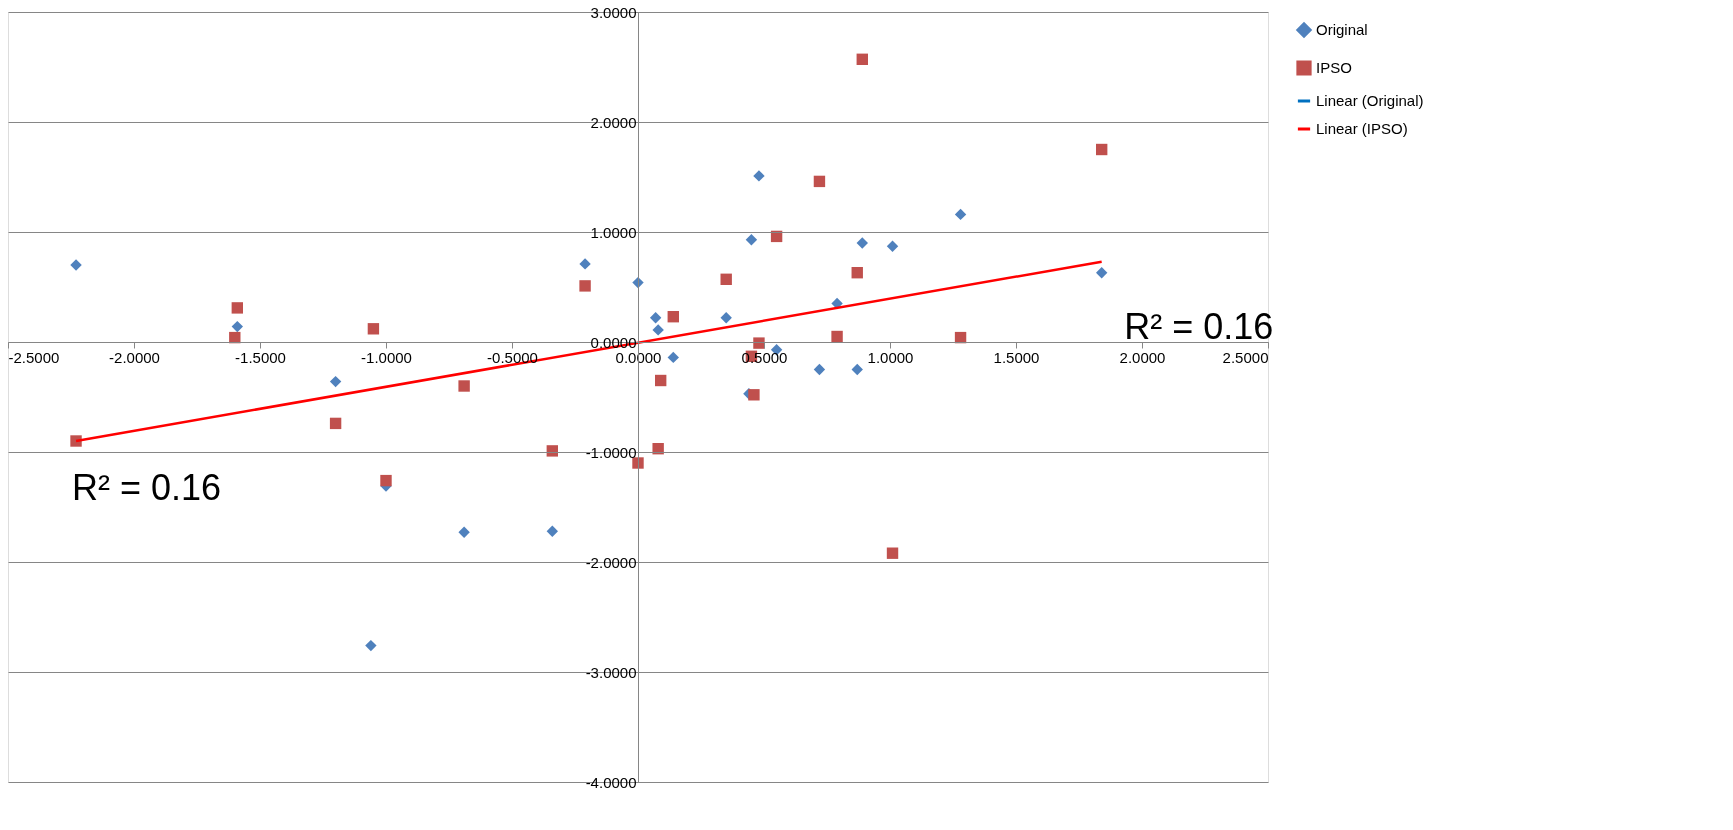 This screenshot has width=1733, height=830. I want to click on legend-label: IPSO, so click(1334, 67).